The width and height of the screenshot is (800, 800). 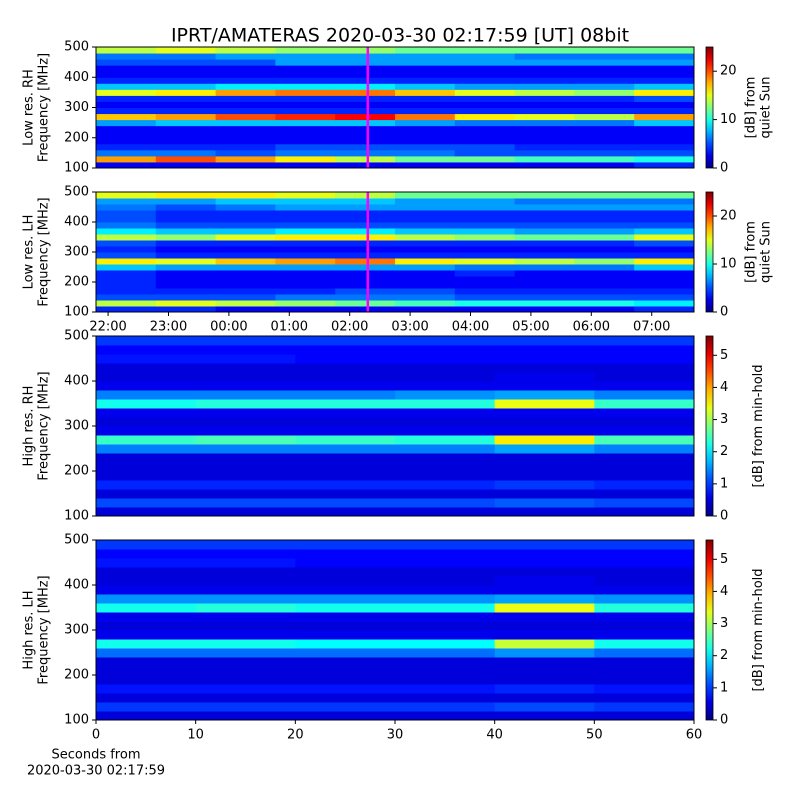 What do you see at coordinates (494, 735) in the screenshot?
I see `x-tick-label: 40` at bounding box center [494, 735].